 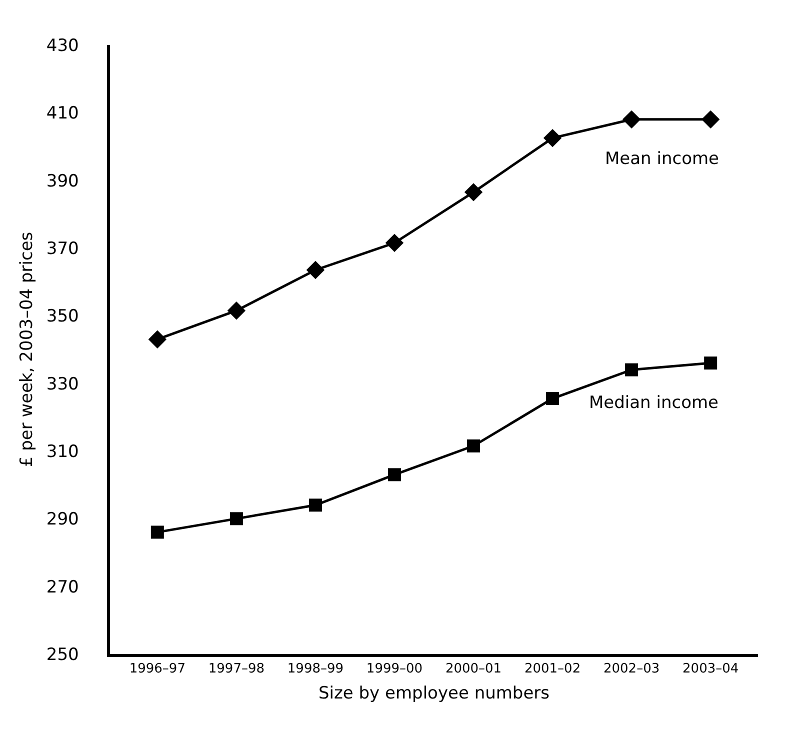 What do you see at coordinates (394, 668) in the screenshot?
I see `x-tick-label: 1999–00` at bounding box center [394, 668].